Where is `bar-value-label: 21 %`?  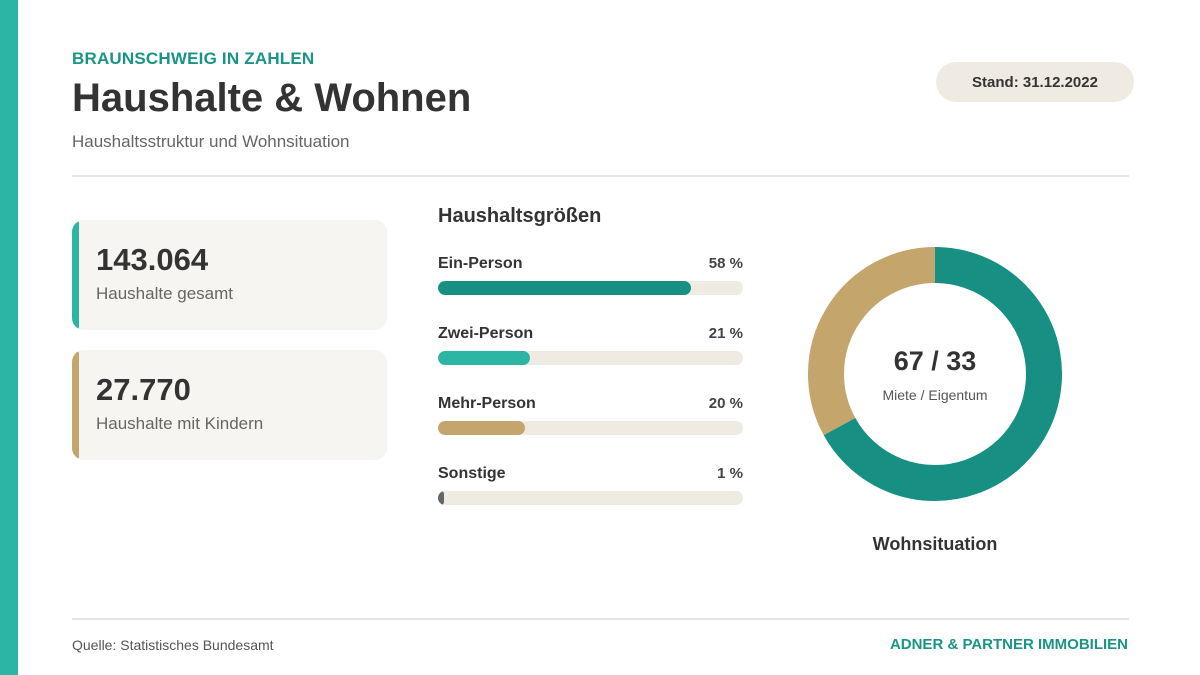
bar-value-label: 21 % is located at coordinates (725, 333).